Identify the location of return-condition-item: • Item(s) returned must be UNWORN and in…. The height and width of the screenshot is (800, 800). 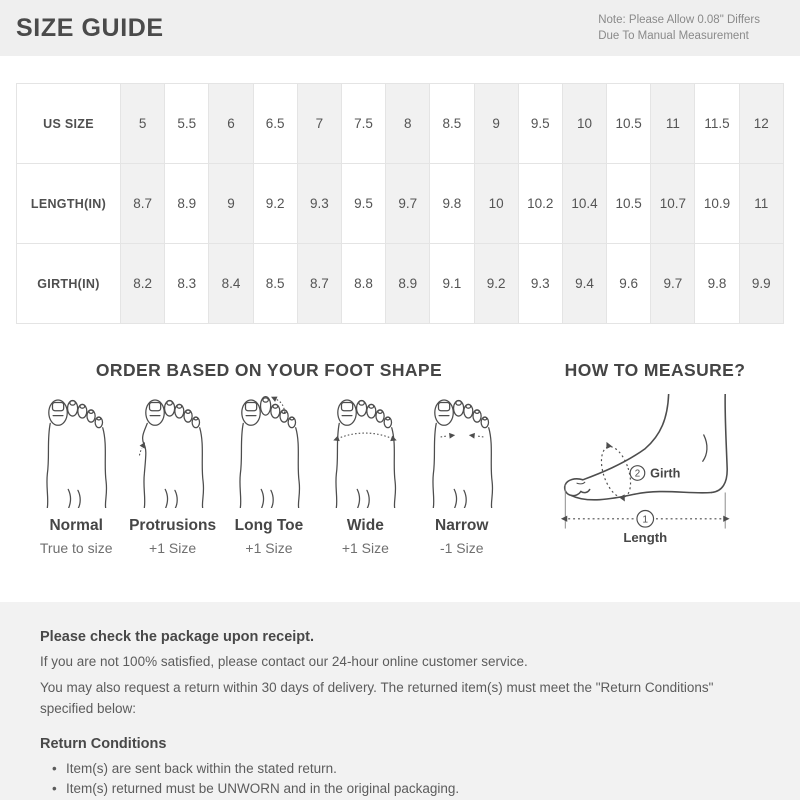
(406, 789).